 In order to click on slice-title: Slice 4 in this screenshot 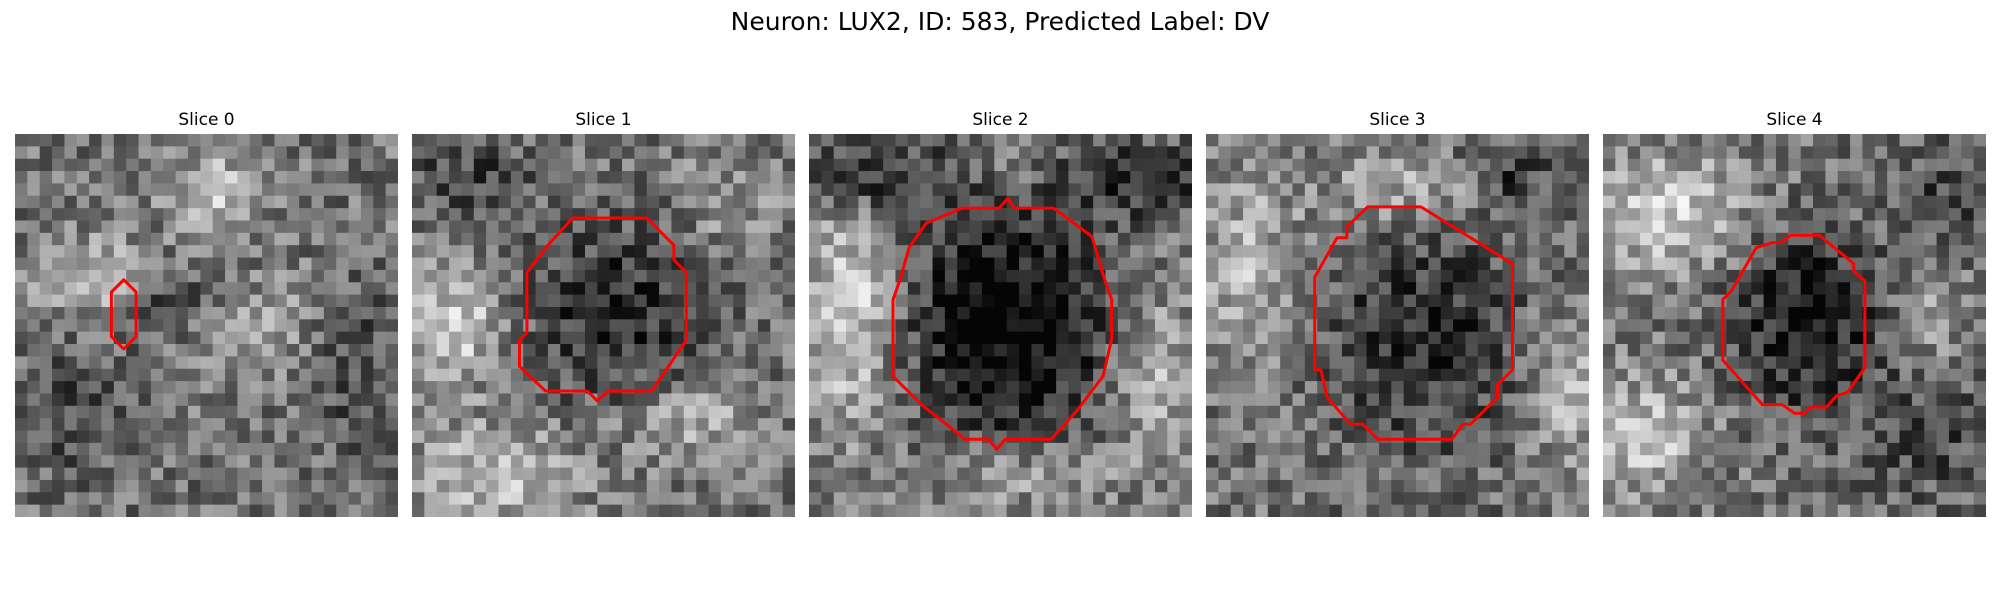, I will do `click(1794, 120)`.